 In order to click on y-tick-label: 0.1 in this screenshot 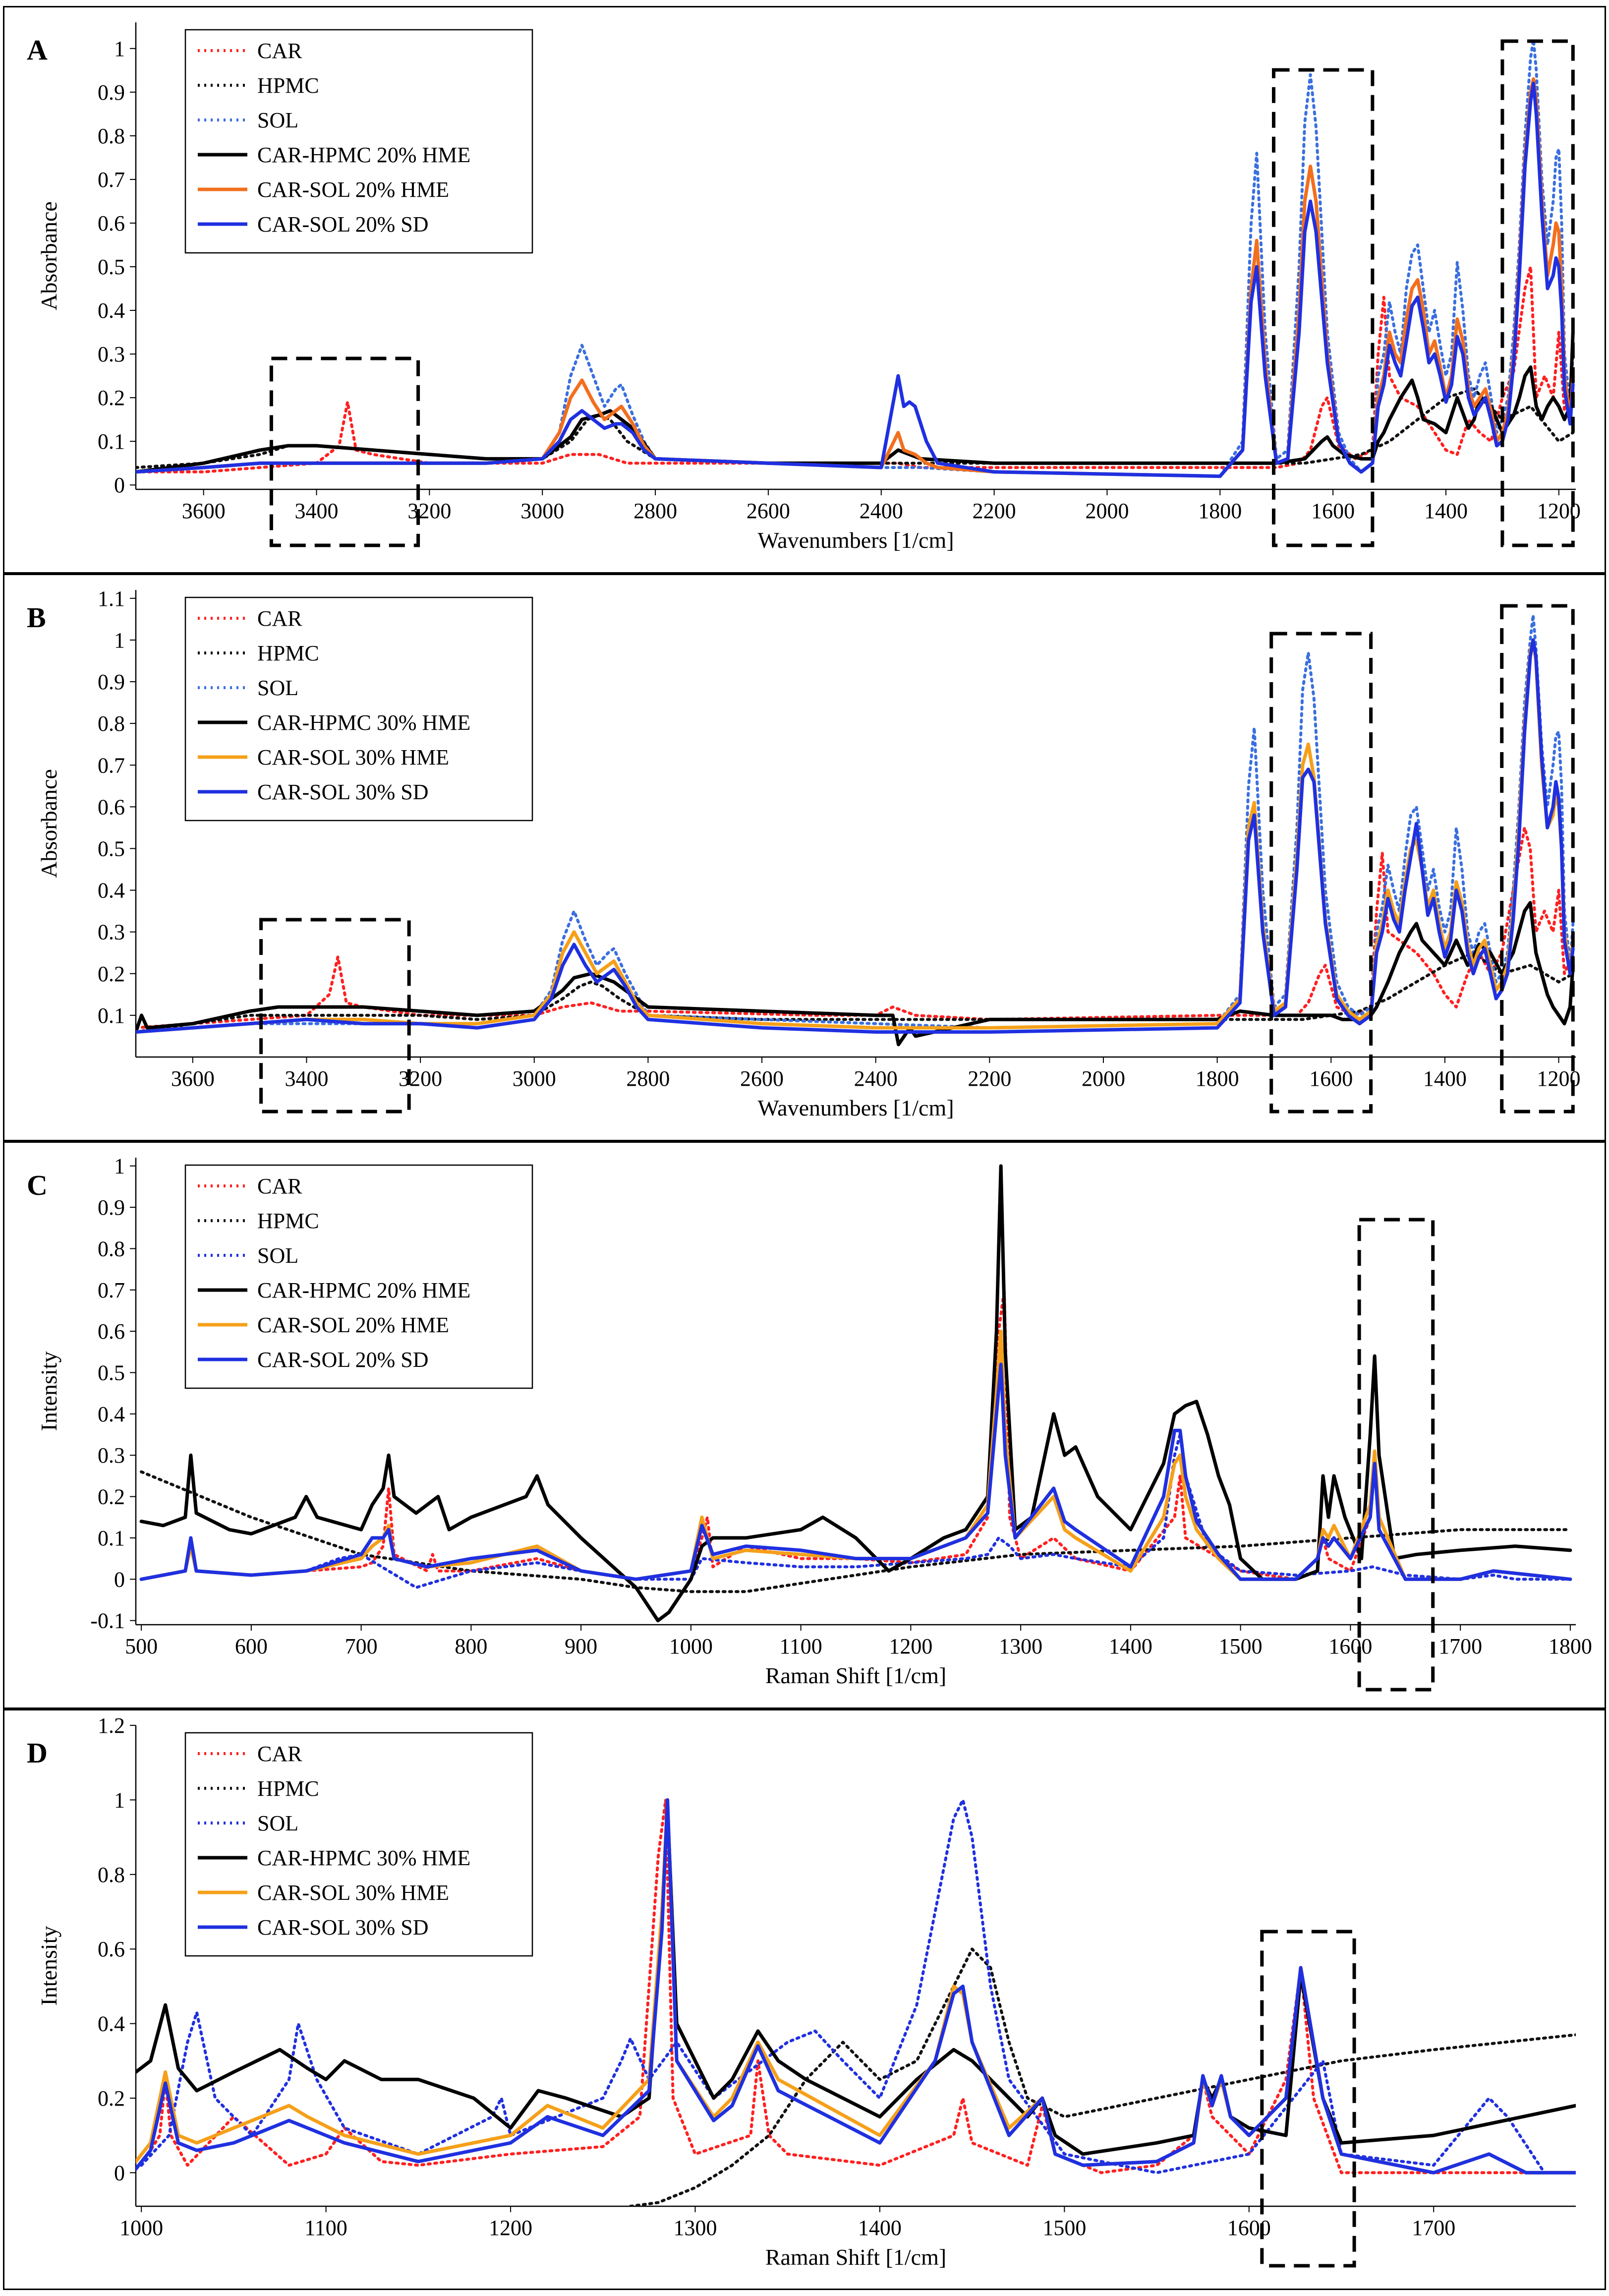, I will do `click(112, 1016)`.